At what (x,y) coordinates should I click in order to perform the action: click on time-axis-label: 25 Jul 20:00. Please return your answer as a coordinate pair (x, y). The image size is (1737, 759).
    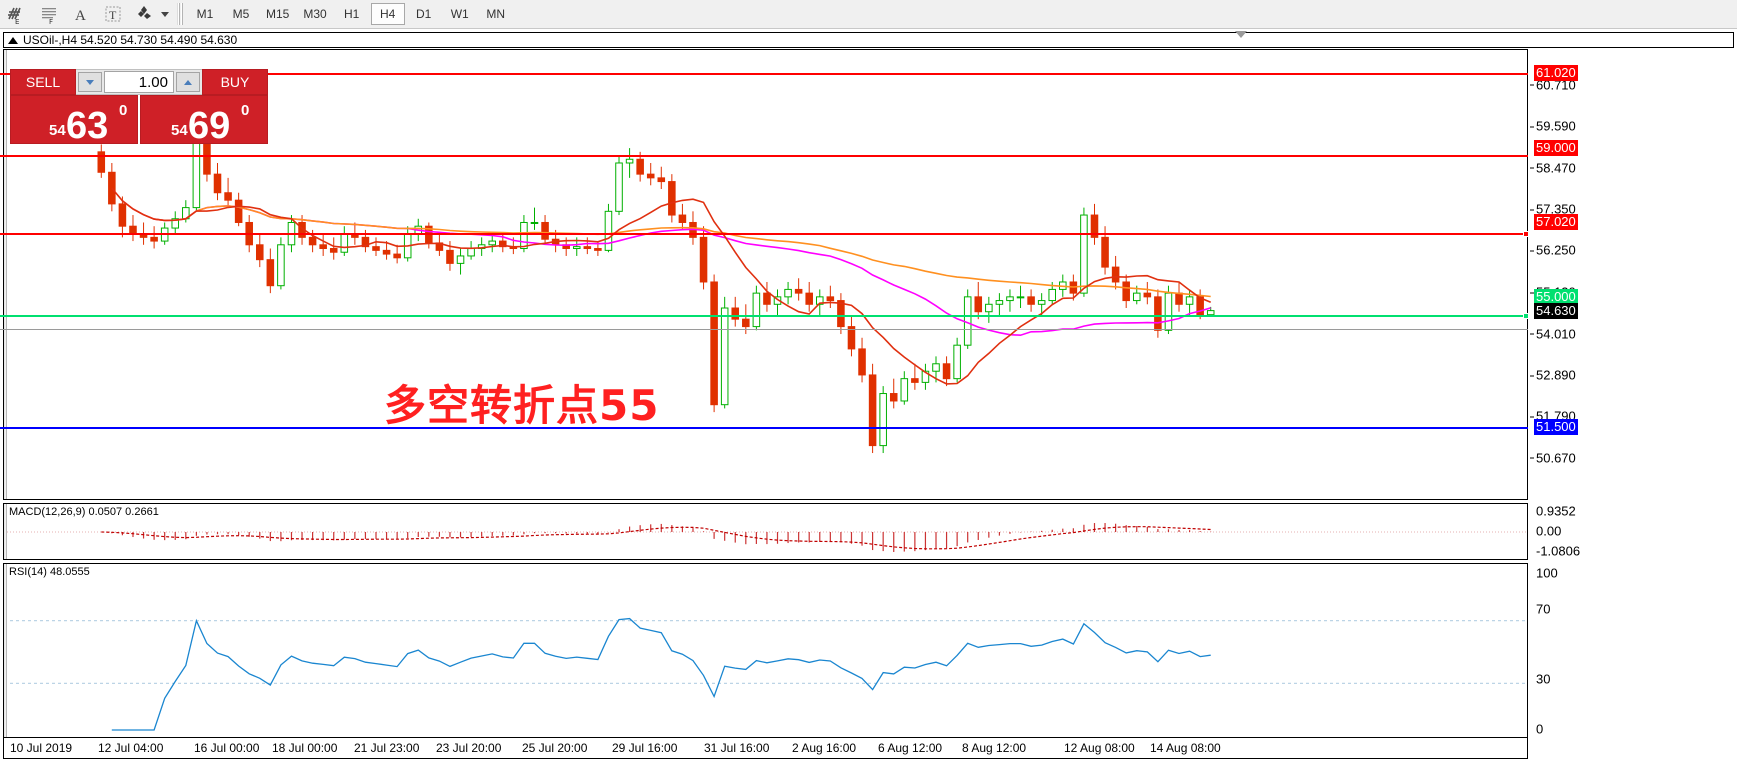
    Looking at the image, I should click on (555, 748).